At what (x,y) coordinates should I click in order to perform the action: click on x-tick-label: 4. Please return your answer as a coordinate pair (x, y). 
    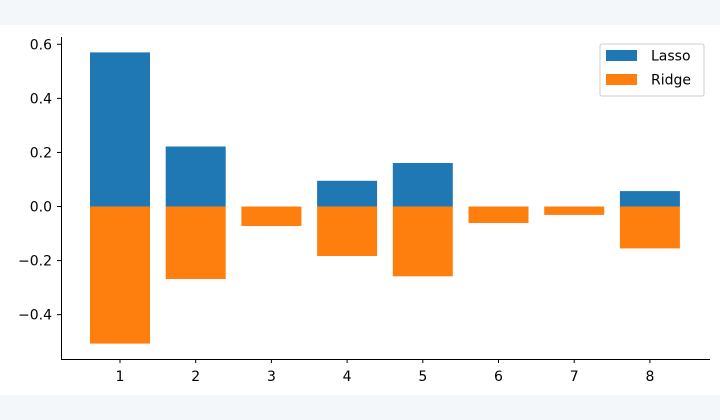
    Looking at the image, I should click on (347, 377).